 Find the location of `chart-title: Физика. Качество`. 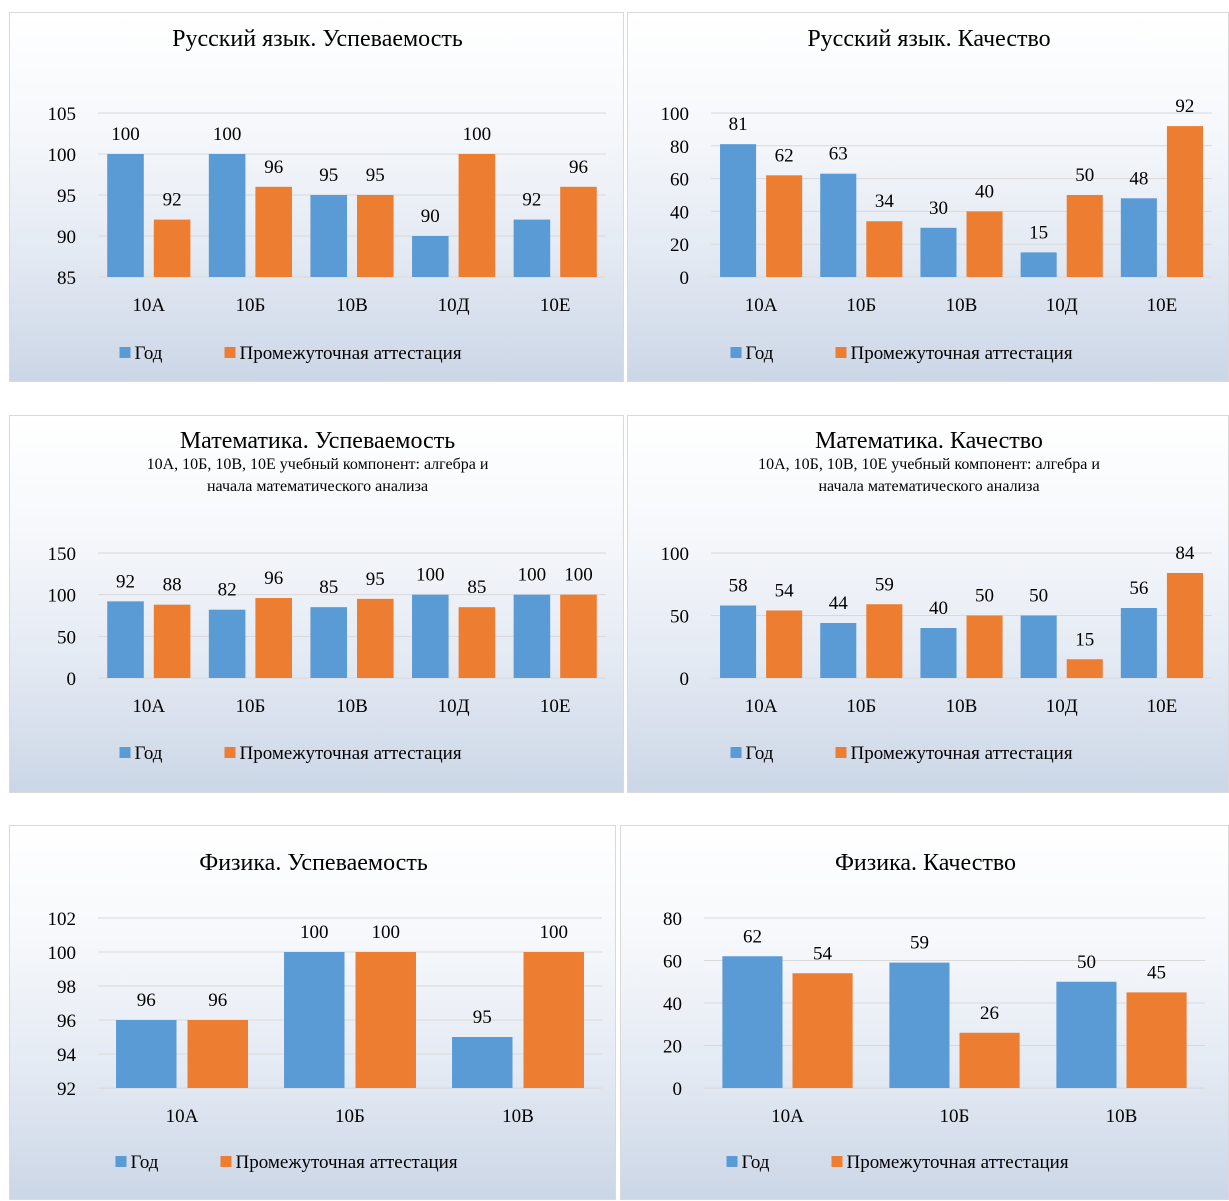

chart-title: Физика. Качество is located at coordinates (925, 863).